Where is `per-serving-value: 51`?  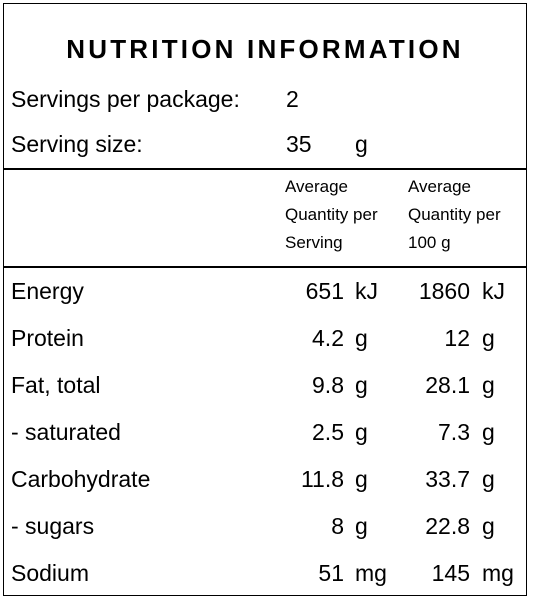
per-serving-value: 51 is located at coordinates (331, 573).